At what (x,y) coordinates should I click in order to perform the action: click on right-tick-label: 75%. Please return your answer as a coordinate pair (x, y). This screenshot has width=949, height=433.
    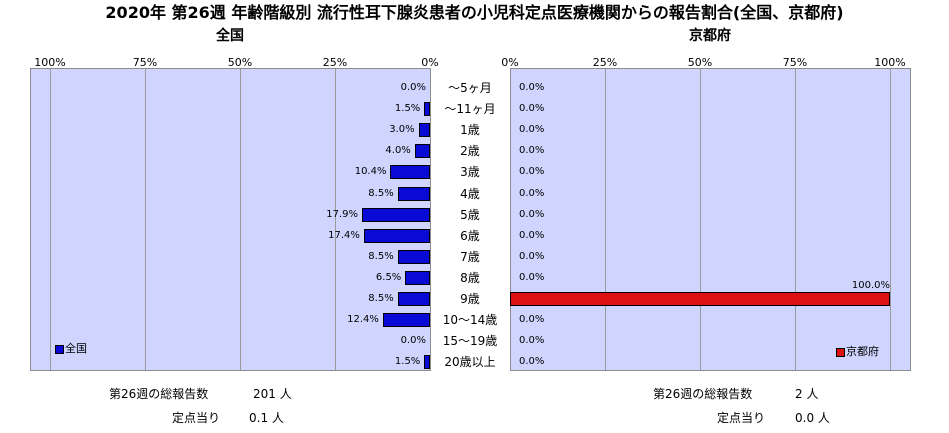
    Looking at the image, I should click on (795, 62).